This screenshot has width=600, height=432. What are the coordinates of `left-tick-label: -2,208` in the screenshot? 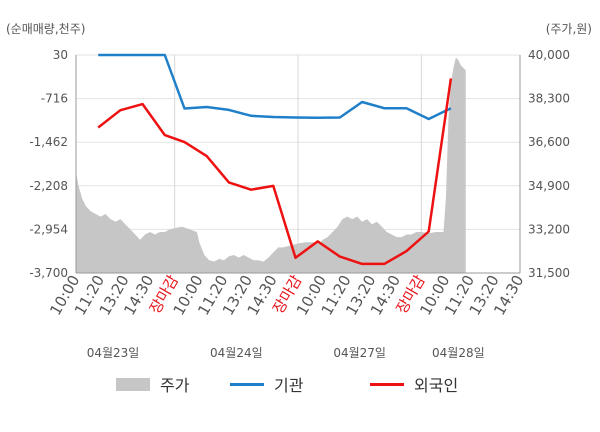 It's located at (48, 186).